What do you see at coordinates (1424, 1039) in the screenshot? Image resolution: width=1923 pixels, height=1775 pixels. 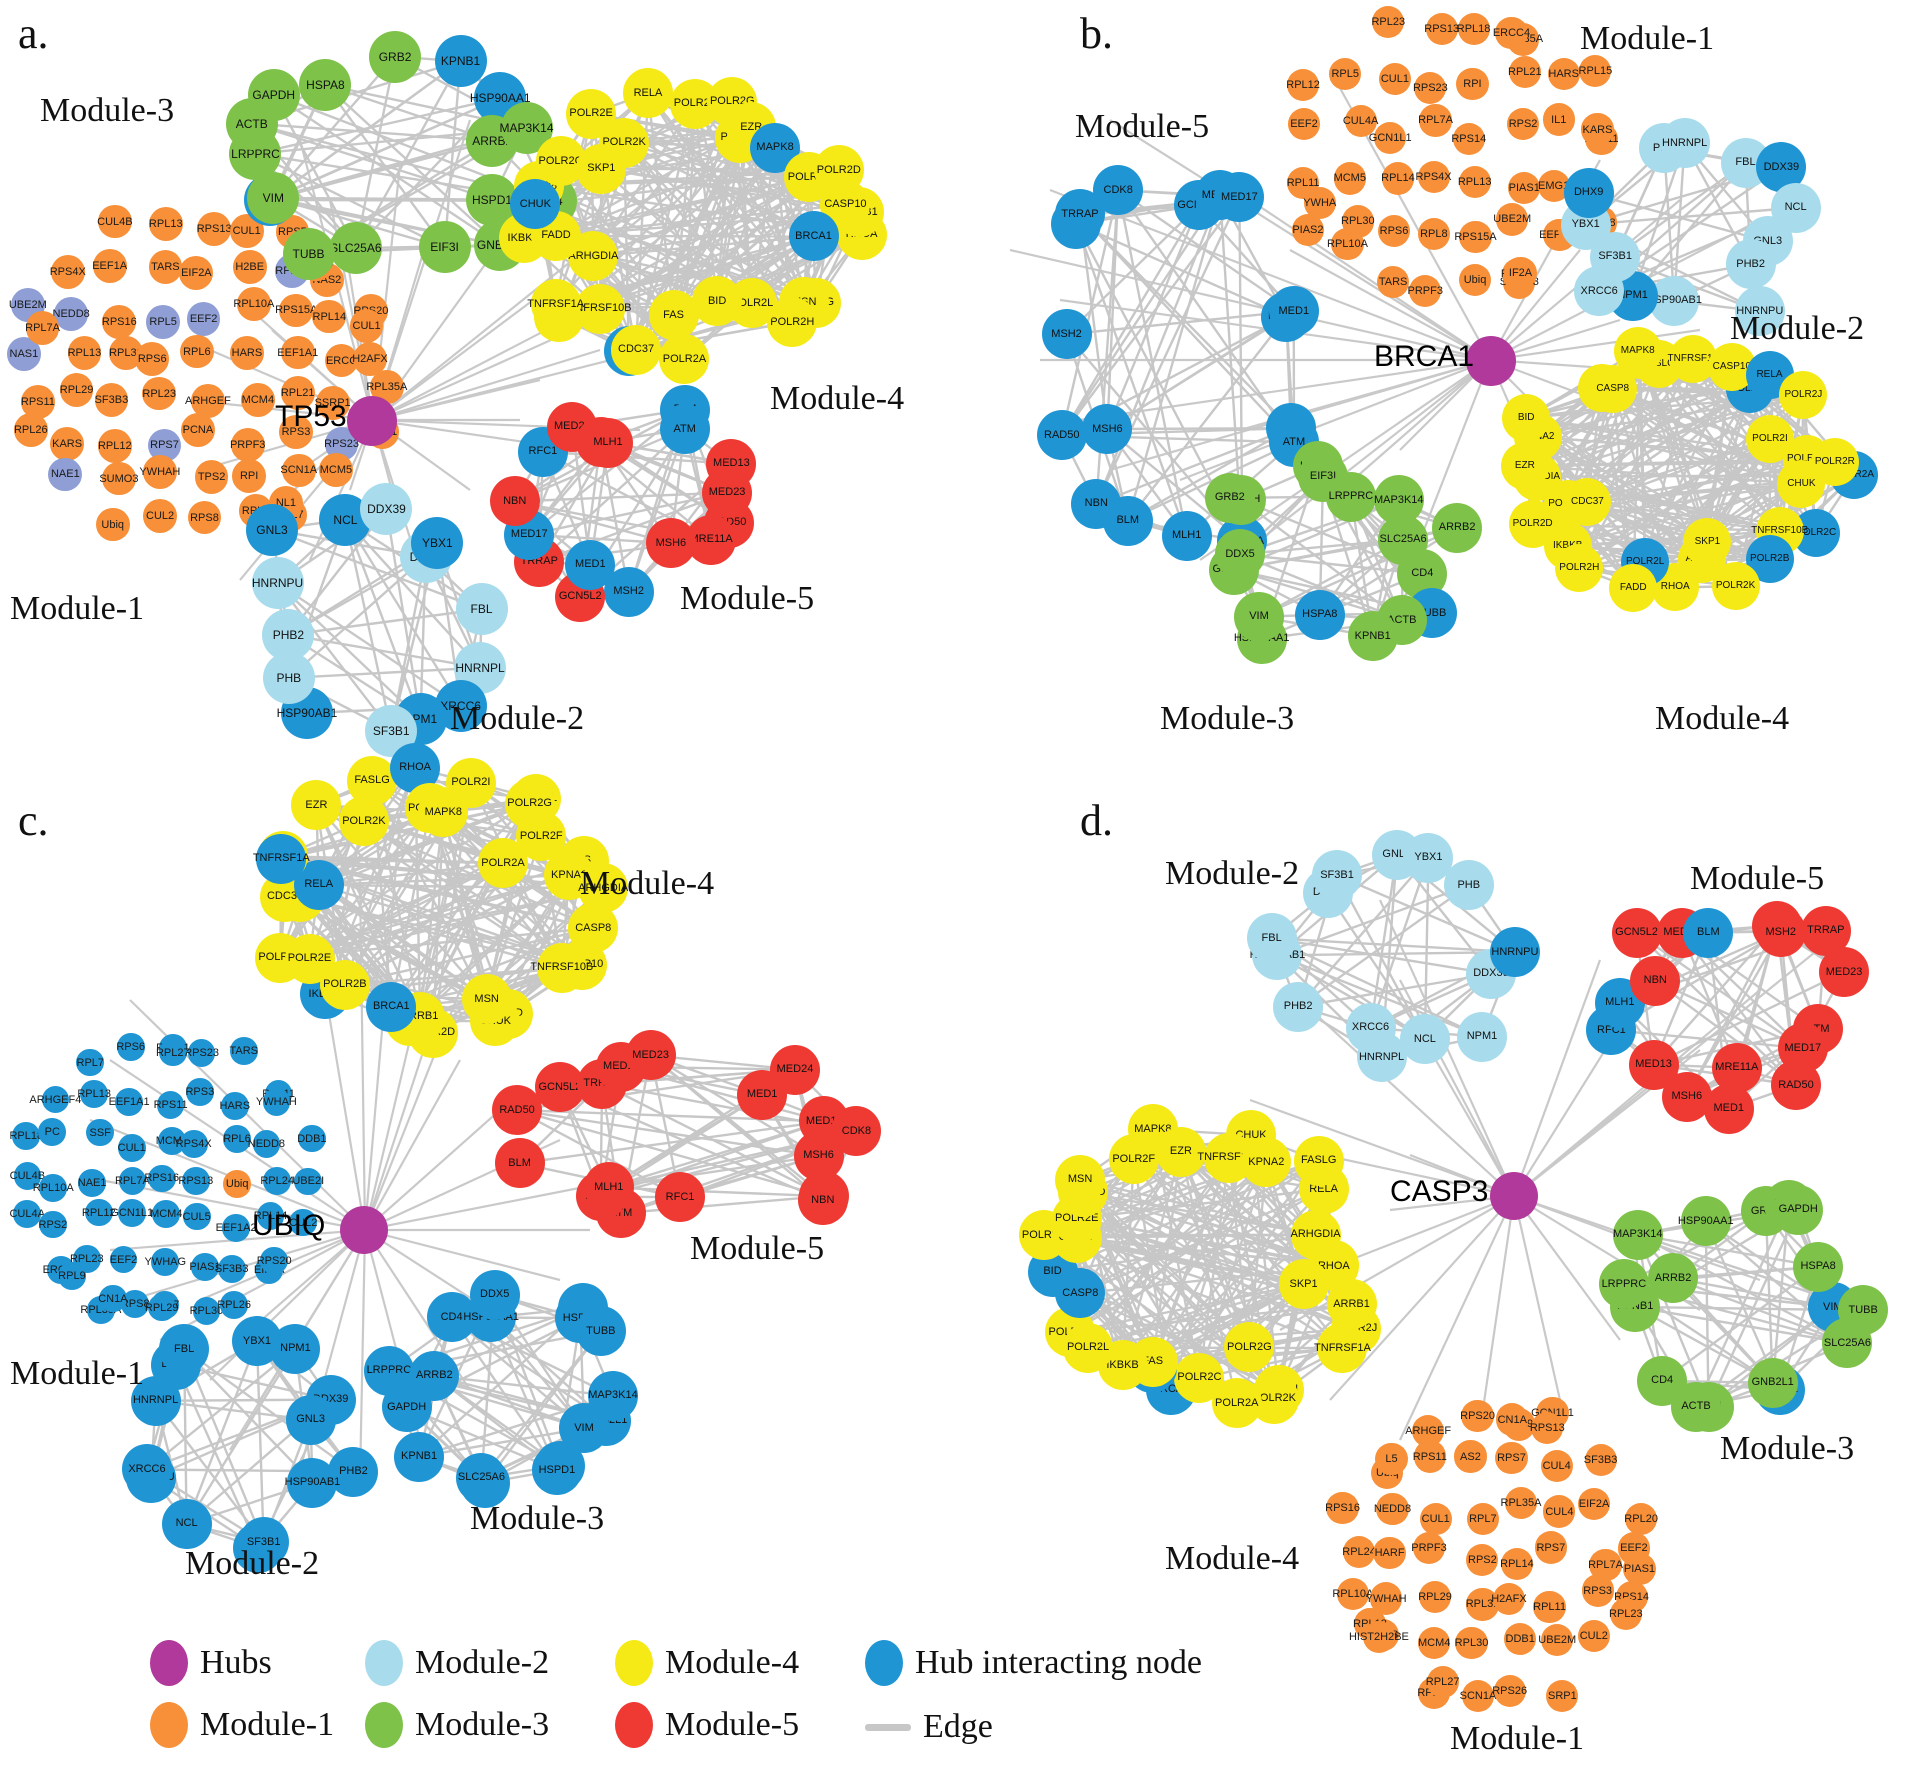 I see `gene-node: NCL` at bounding box center [1424, 1039].